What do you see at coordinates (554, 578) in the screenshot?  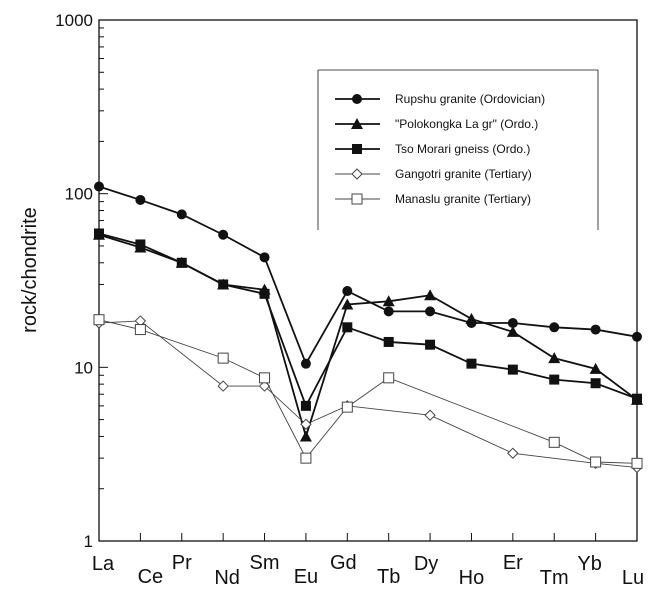 I see `x-tick-label: Tm` at bounding box center [554, 578].